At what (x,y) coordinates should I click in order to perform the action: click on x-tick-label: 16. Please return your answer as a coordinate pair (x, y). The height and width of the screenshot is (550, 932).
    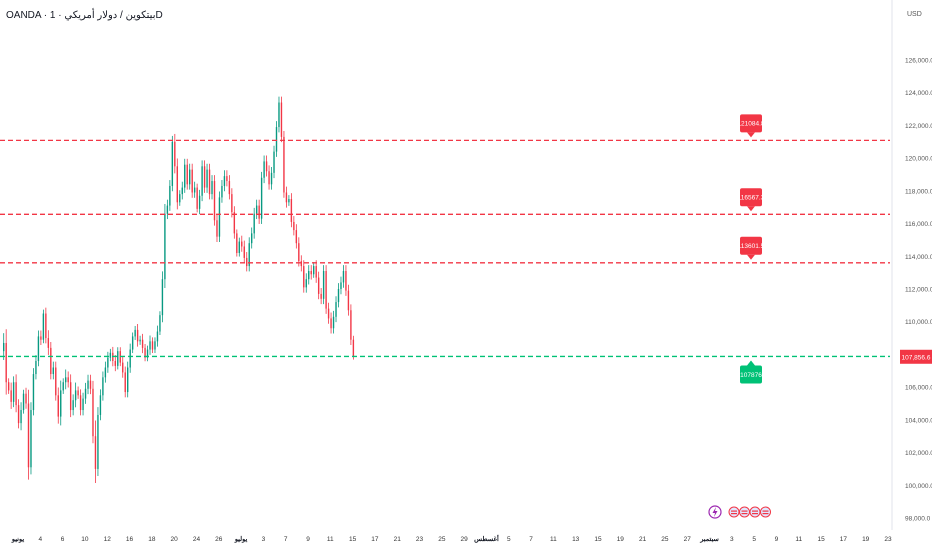
    Looking at the image, I should click on (130, 539).